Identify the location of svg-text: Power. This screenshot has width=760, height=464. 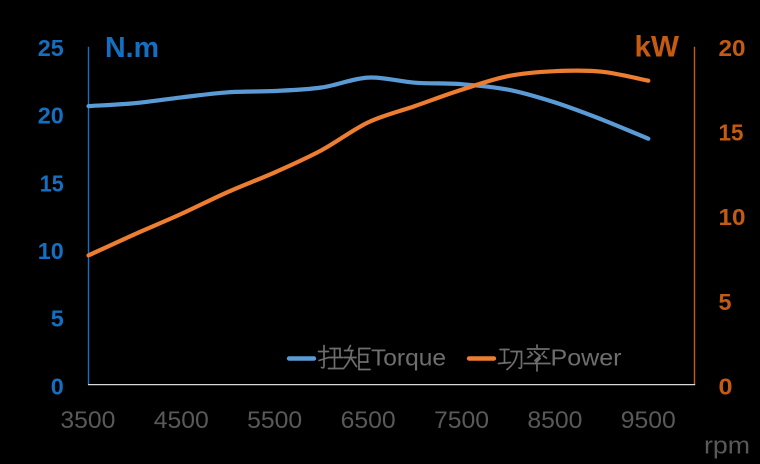
(586, 357).